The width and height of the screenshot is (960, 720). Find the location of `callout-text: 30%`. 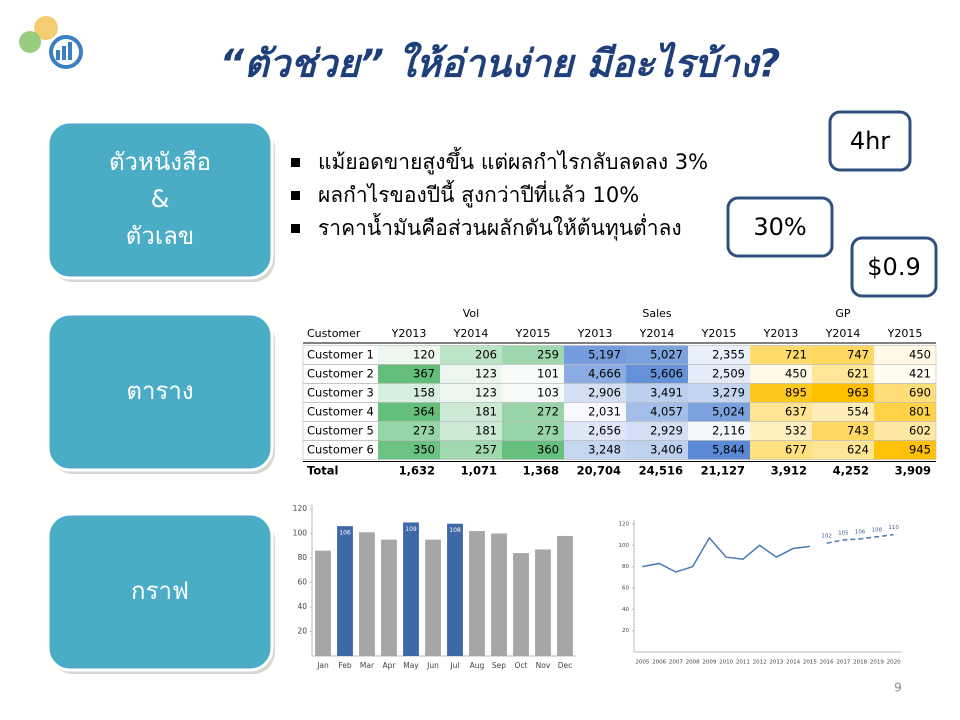

callout-text: 30% is located at coordinates (779, 227).